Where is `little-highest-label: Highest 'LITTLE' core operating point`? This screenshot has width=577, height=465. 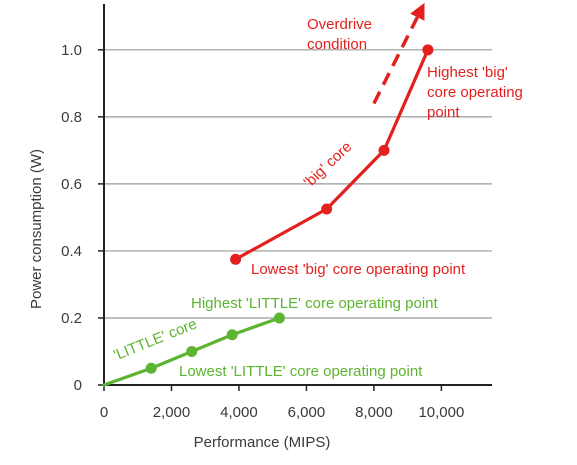 little-highest-label: Highest 'LITTLE' core operating point is located at coordinates (315, 303).